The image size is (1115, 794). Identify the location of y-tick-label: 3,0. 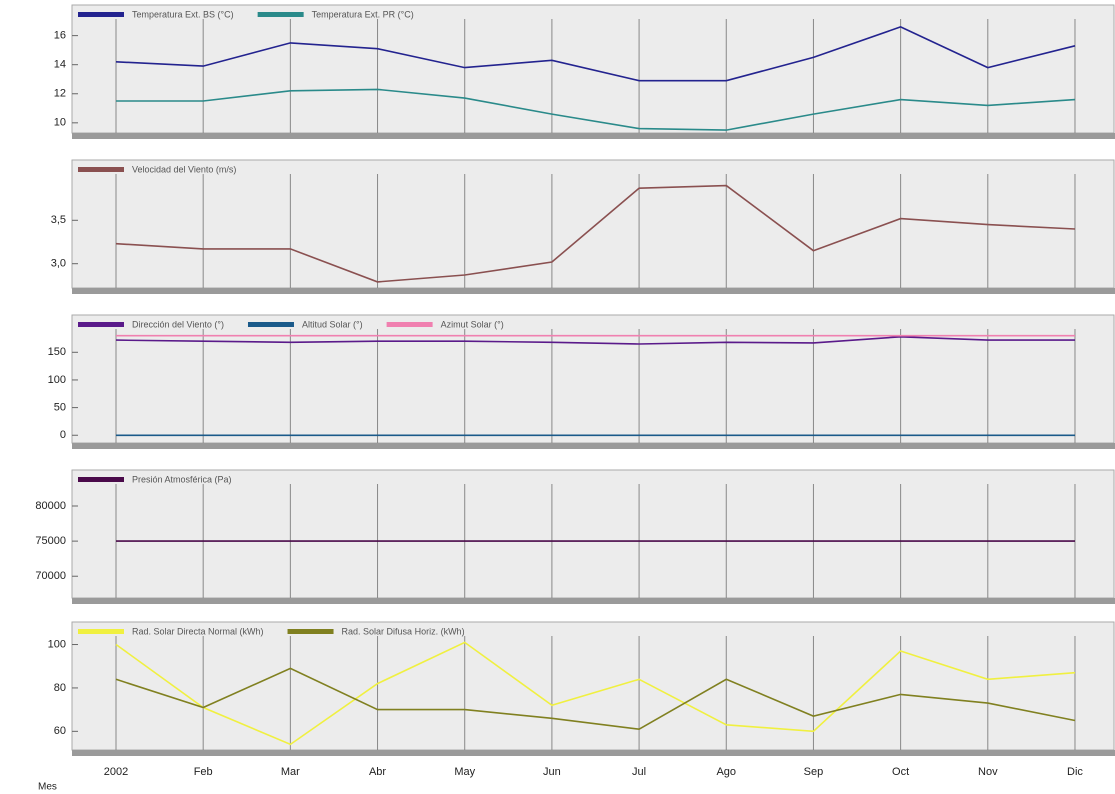
(58, 264).